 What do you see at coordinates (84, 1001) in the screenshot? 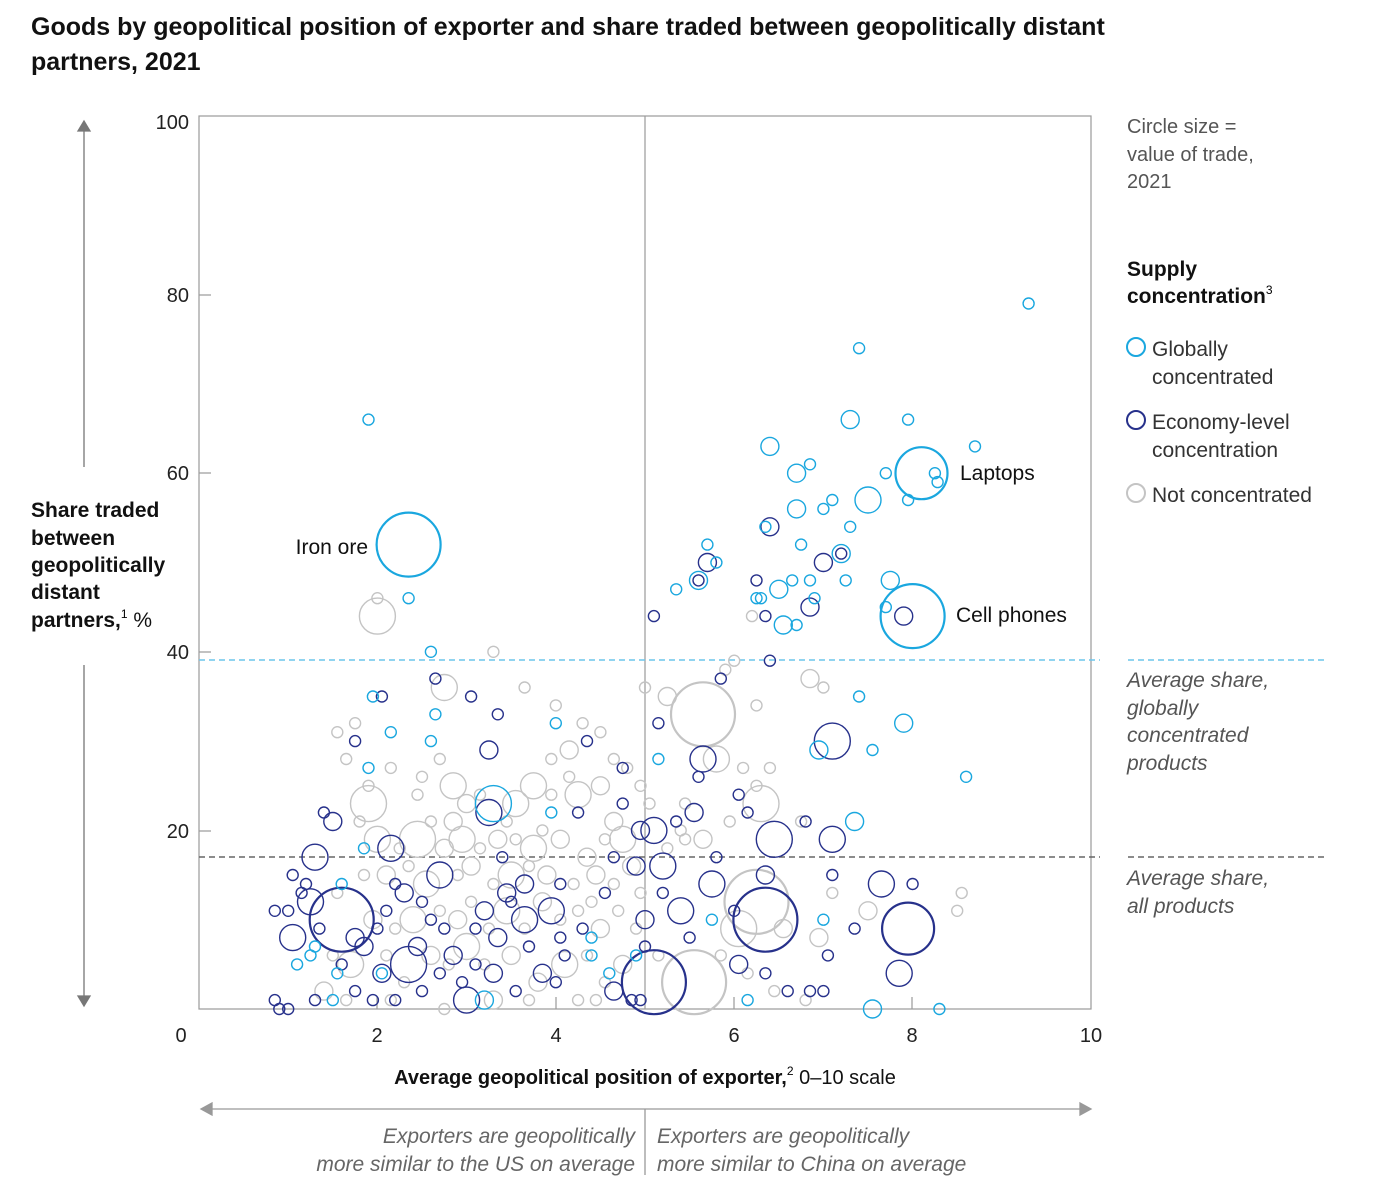
I see `y-arrow-down-head` at bounding box center [84, 1001].